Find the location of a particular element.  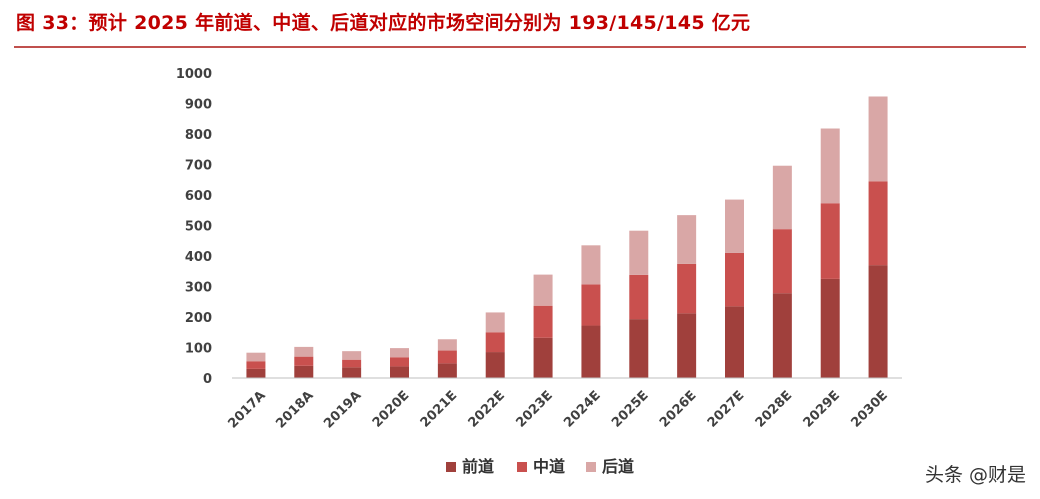

legend-label: 中道 is located at coordinates (549, 466).